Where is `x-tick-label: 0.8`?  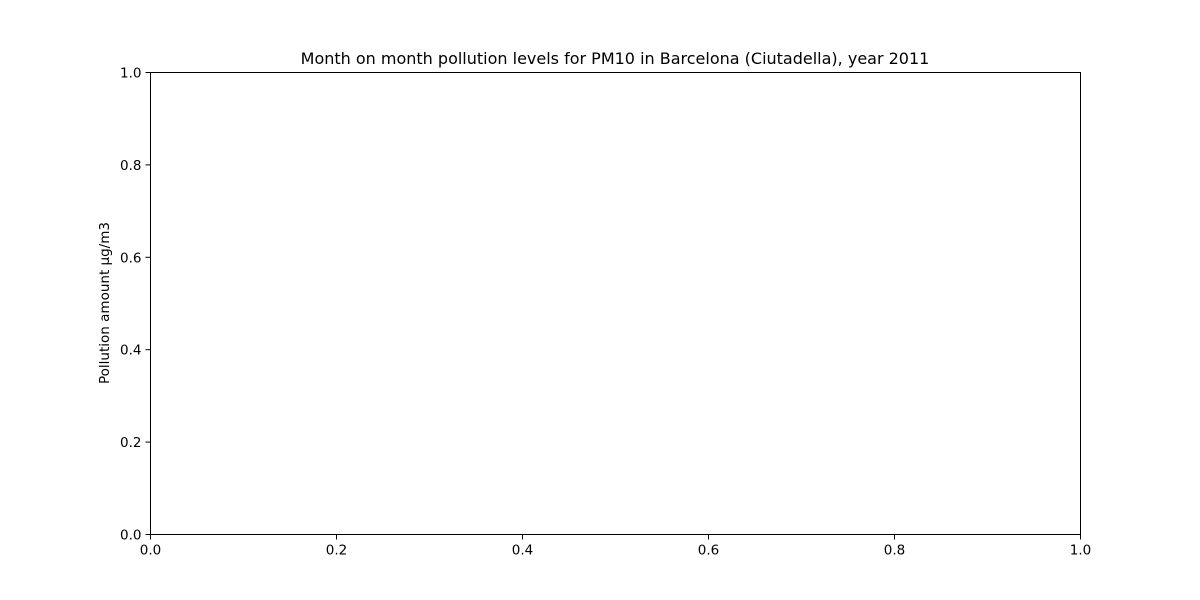
x-tick-label: 0.8 is located at coordinates (894, 551).